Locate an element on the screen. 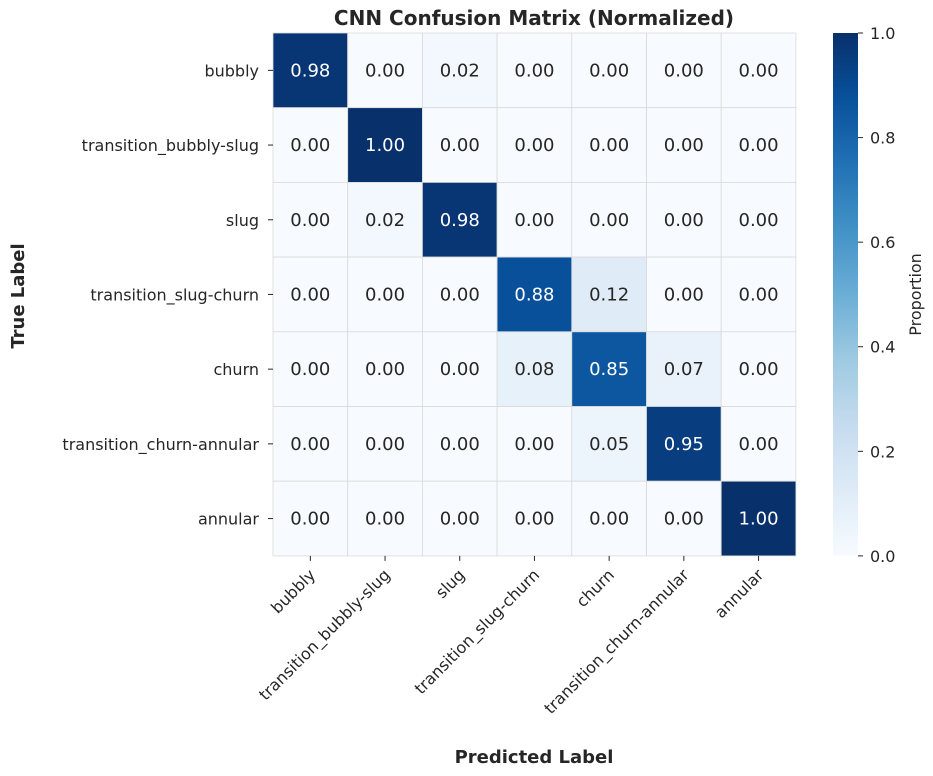  x-tick-label: annular is located at coordinates (739, 593).